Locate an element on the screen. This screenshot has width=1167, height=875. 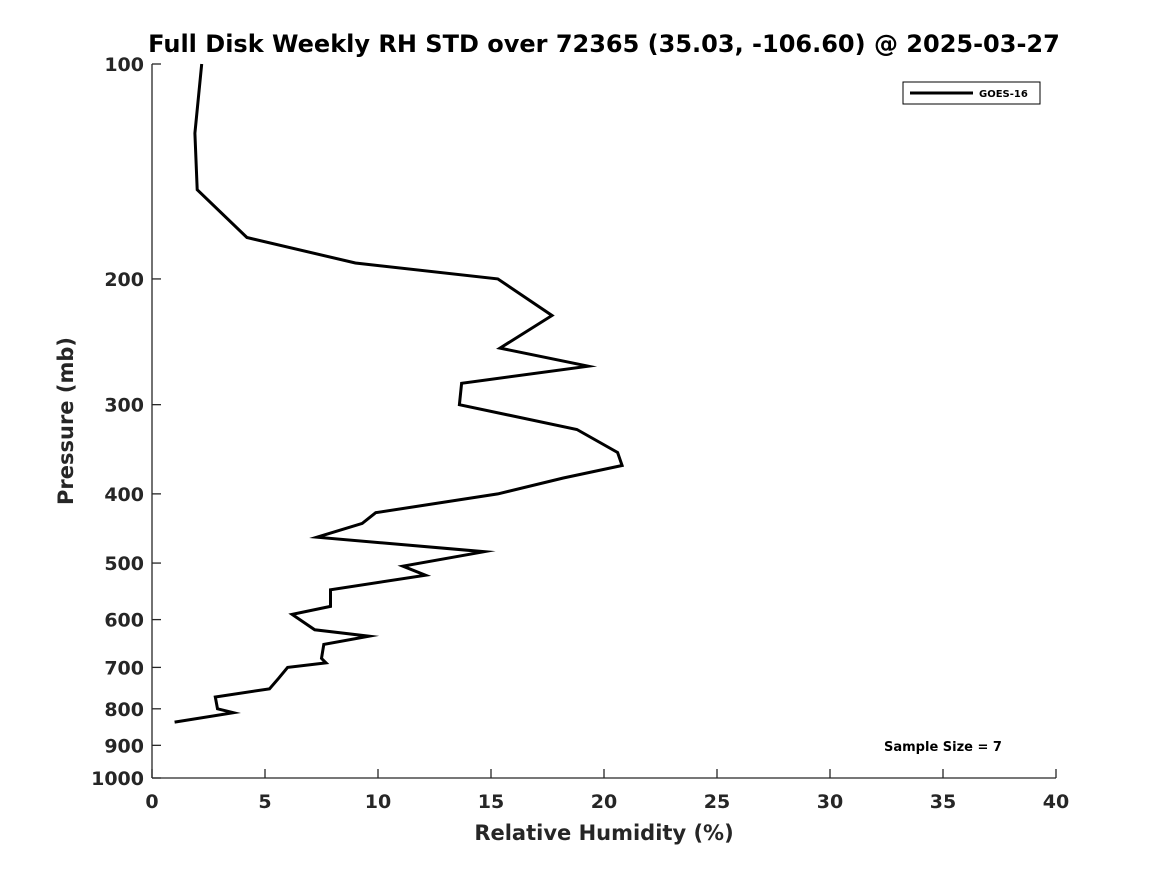
y-tick-label: 700 is located at coordinates (124, 668).